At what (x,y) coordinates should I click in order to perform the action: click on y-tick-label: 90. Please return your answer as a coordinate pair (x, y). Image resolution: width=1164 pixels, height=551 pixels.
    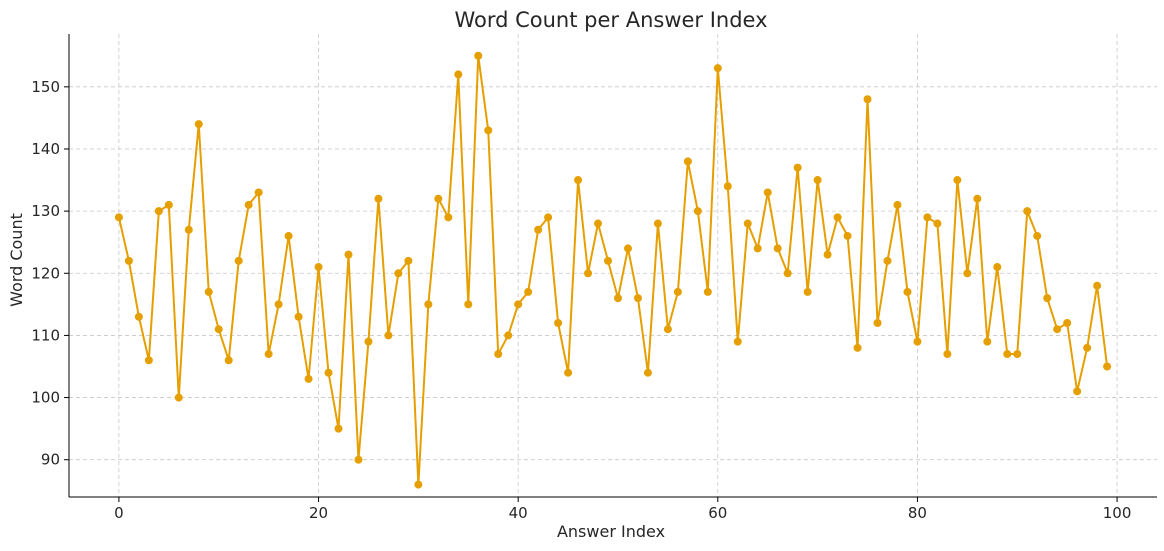
    Looking at the image, I should click on (50, 460).